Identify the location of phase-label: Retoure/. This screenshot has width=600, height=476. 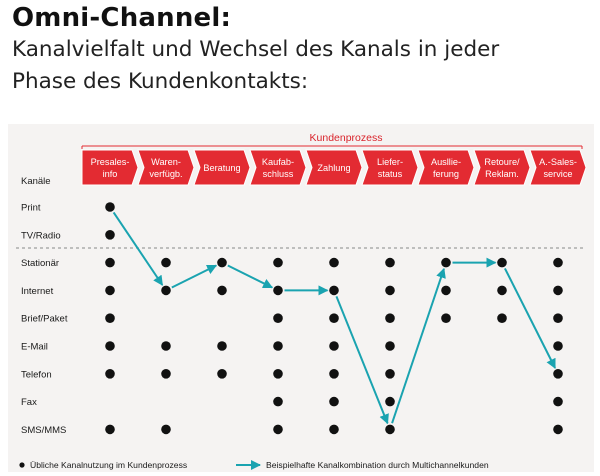
(502, 162).